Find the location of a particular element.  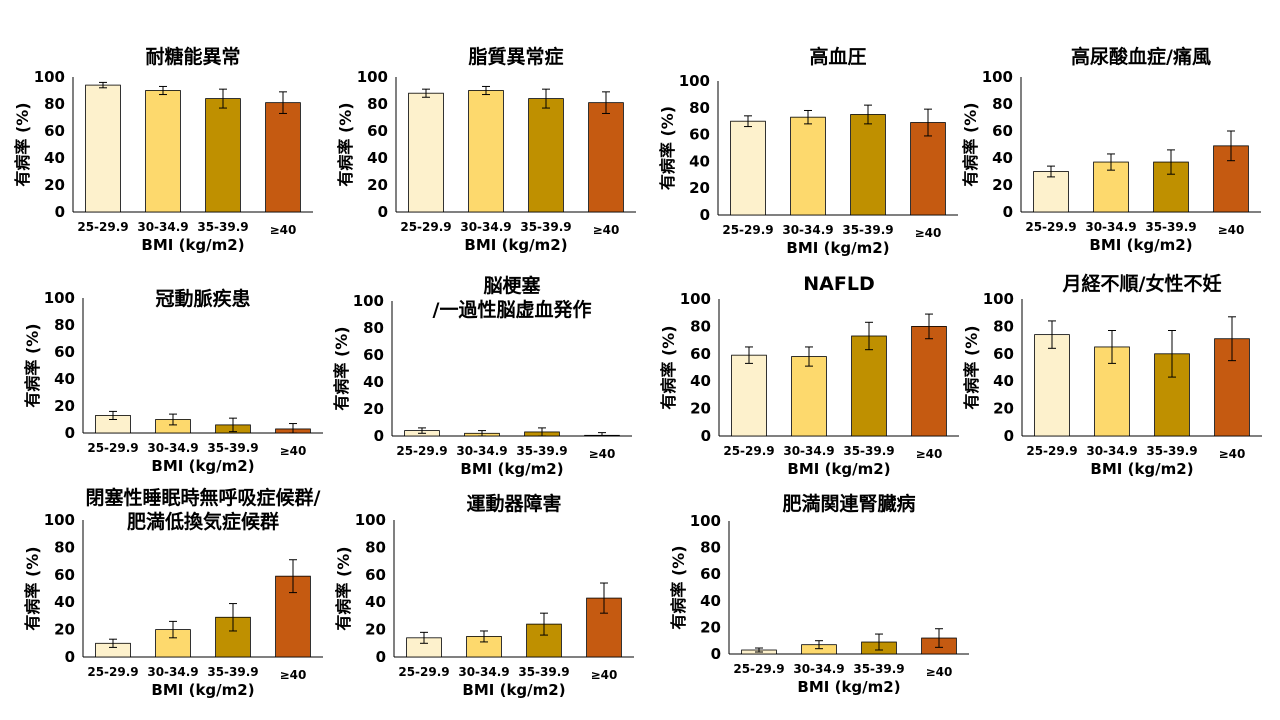

chart-title: 肥満低換気症候群 is located at coordinates (203, 521).